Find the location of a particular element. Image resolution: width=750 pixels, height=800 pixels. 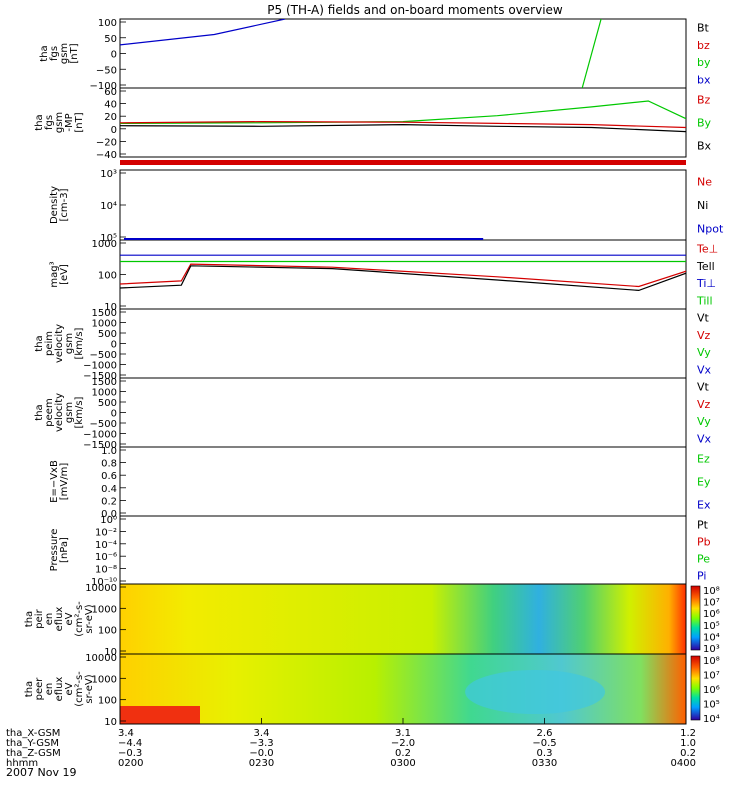

y-axis-label: eflux is located at coordinates (59, 619).